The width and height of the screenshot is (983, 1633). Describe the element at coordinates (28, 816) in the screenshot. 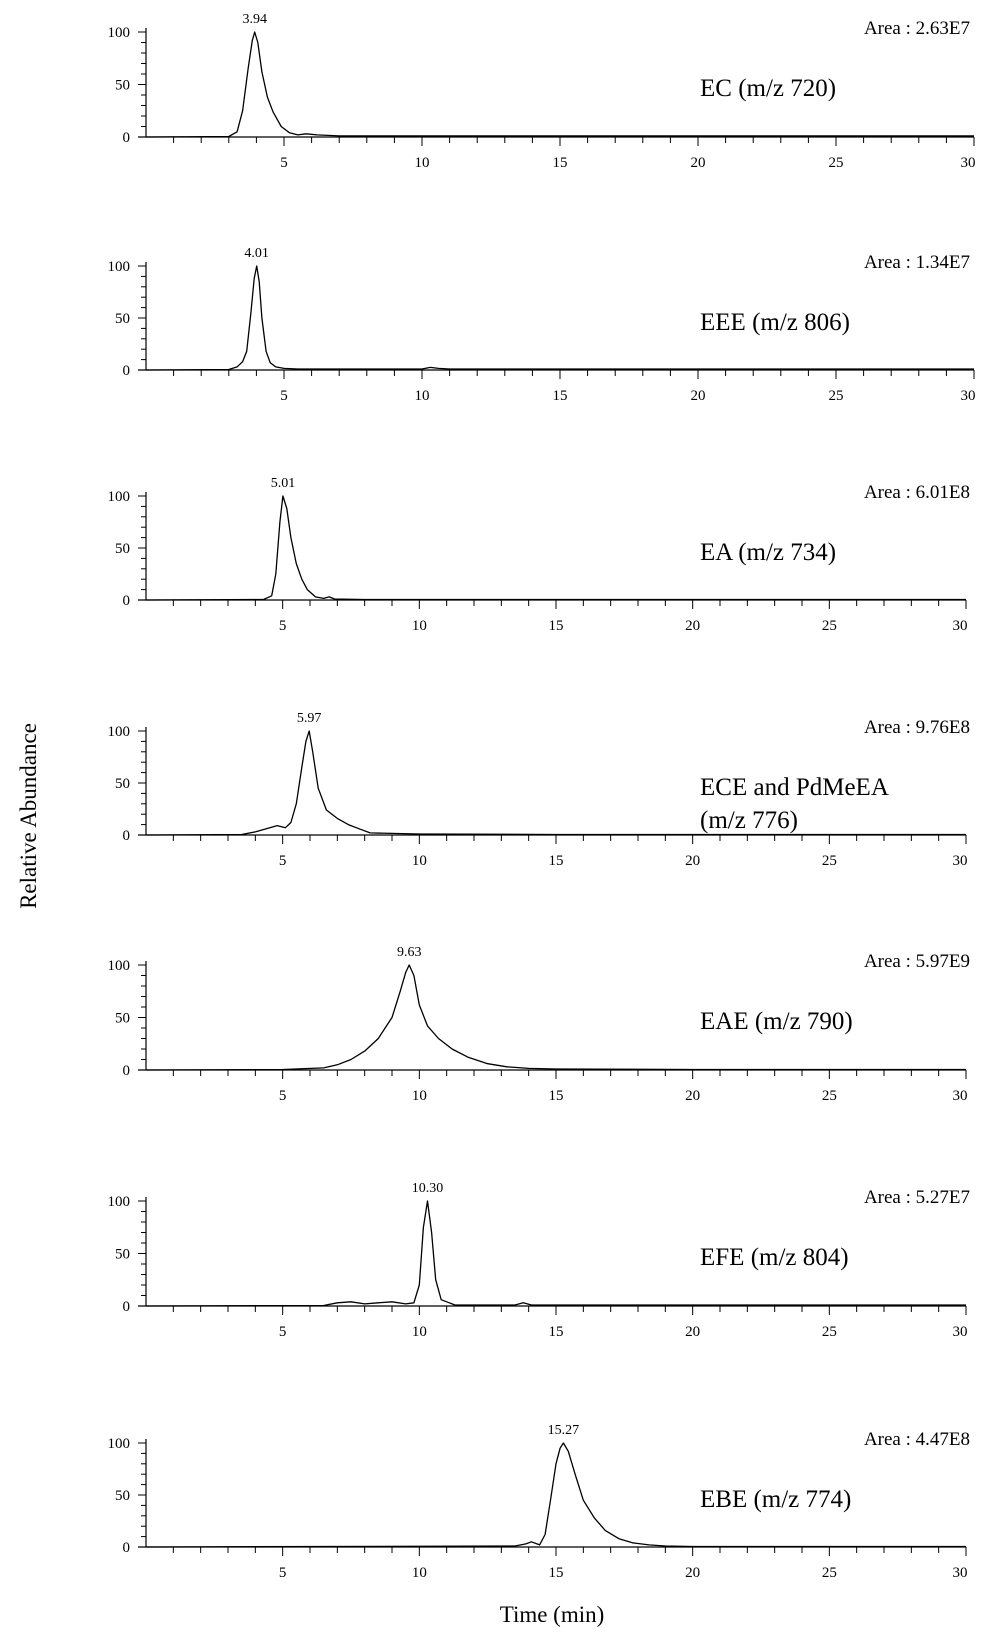

I see `y-axis-title: Relative Abundance` at that location.